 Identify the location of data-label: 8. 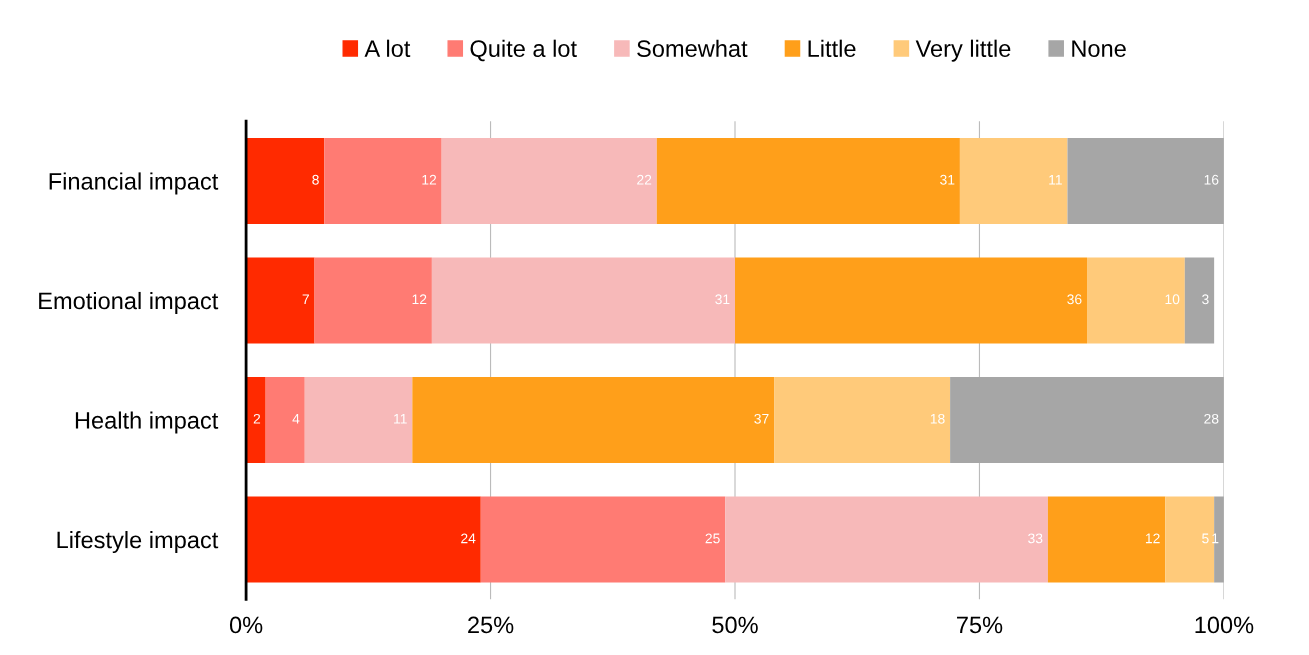
(315, 179).